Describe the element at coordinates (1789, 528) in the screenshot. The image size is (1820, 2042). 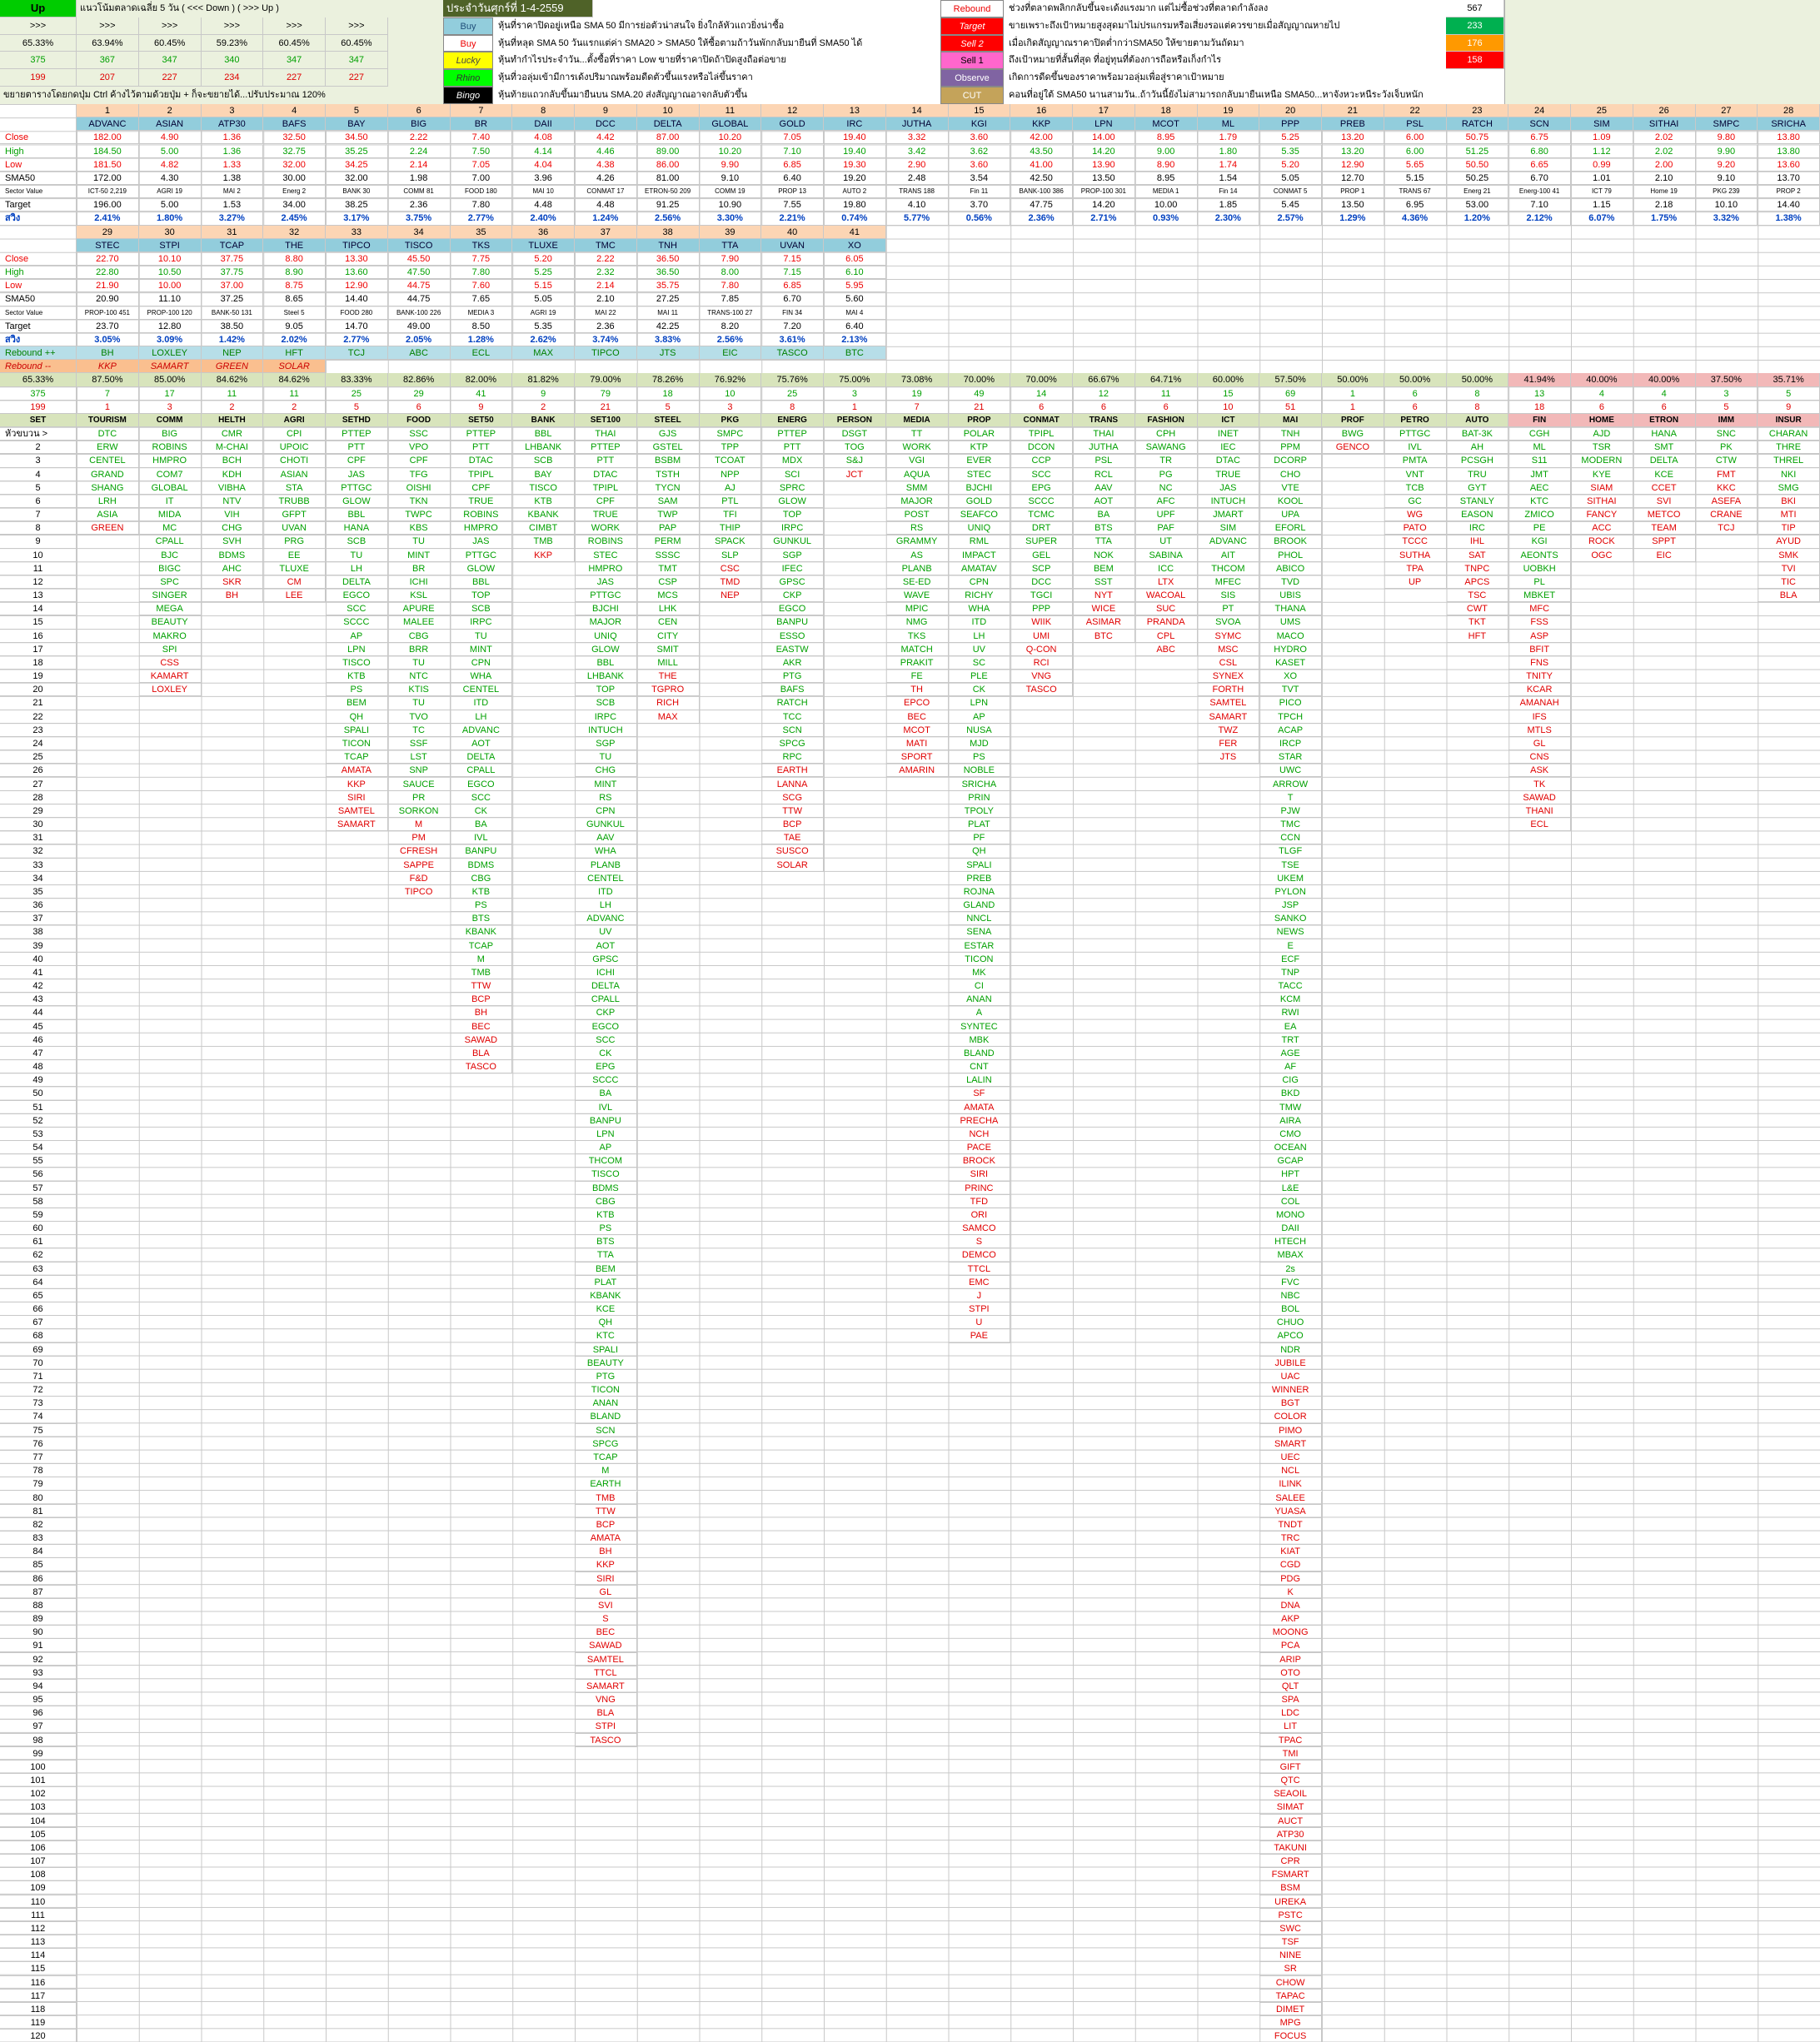
I see `sector-stock: TIP` at that location.